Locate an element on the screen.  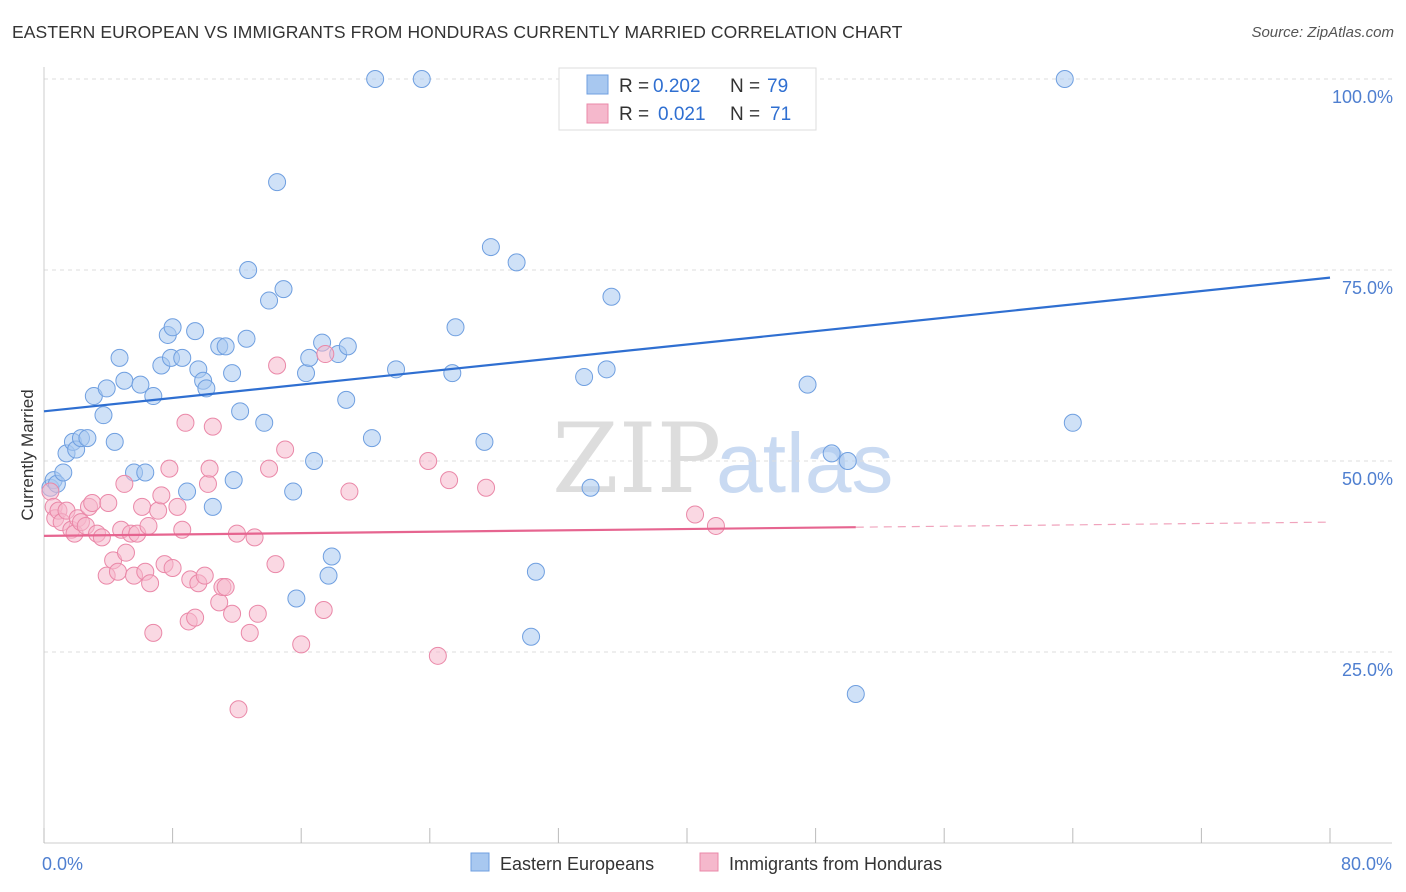
legend-swatch-eastern-europeans is located at coordinates (597, 84).